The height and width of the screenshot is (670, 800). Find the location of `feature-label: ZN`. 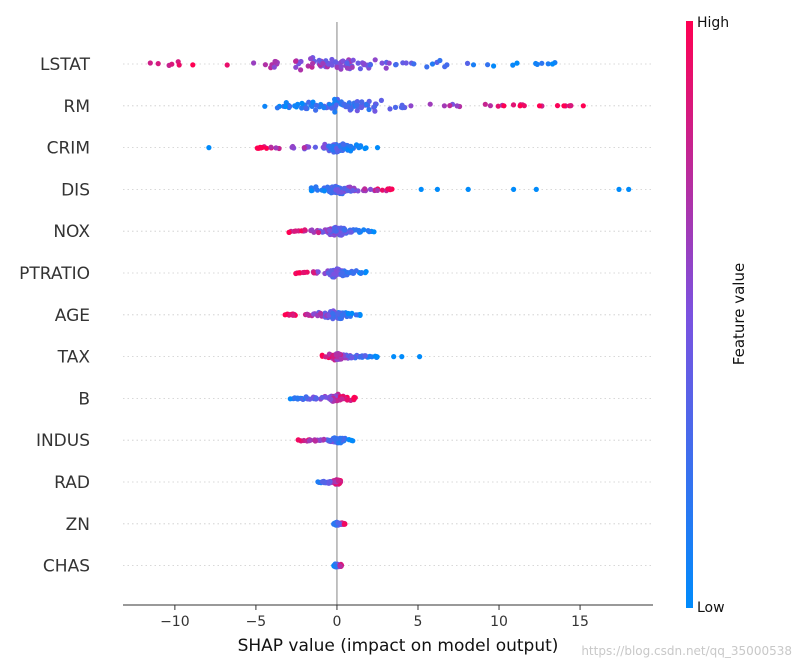

feature-label: ZN is located at coordinates (78, 525).